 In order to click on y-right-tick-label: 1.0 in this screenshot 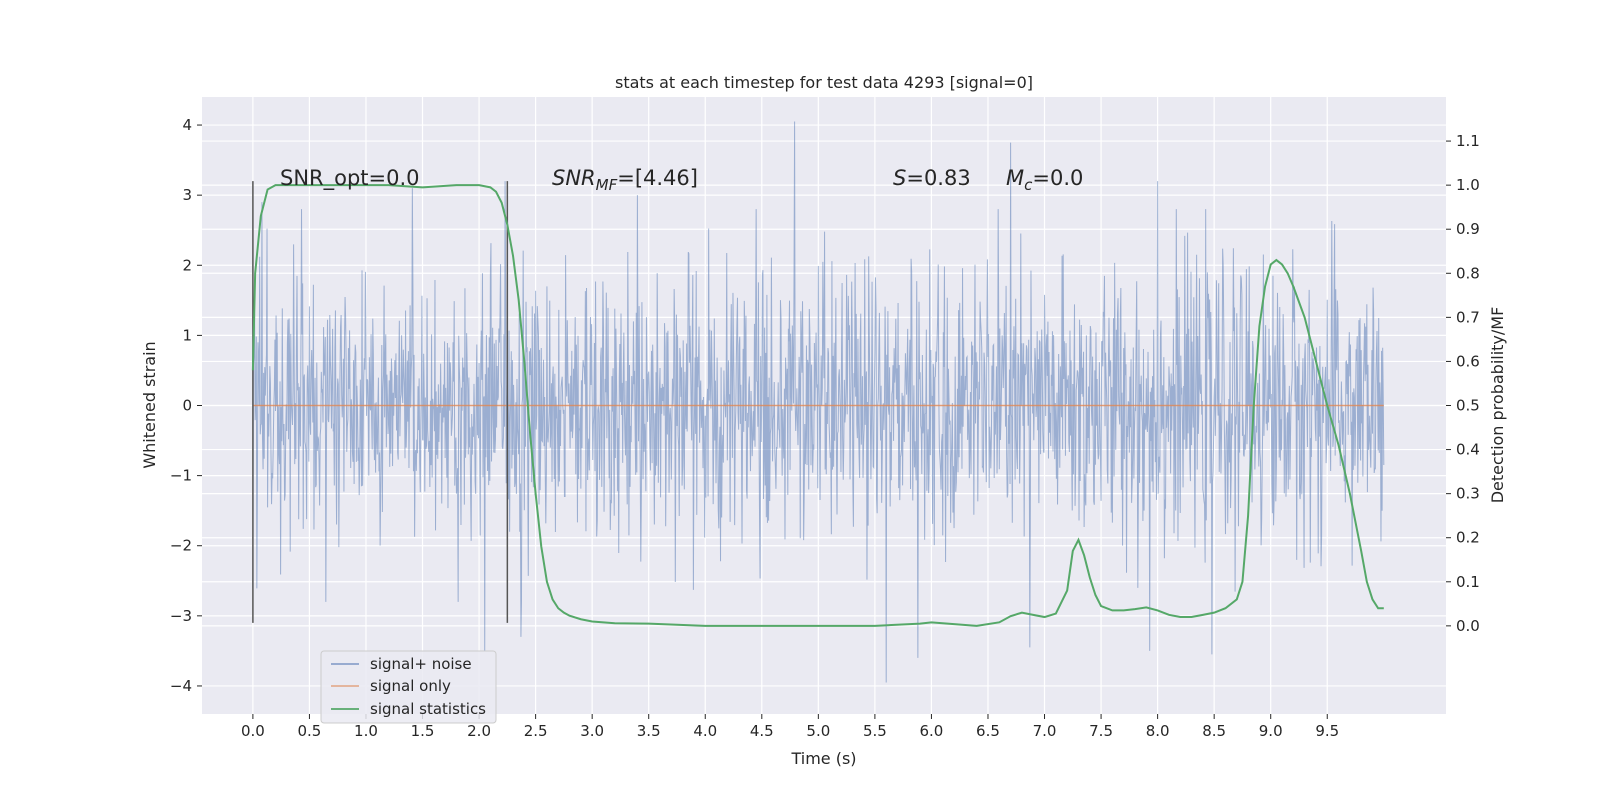, I will do `click(1468, 185)`.